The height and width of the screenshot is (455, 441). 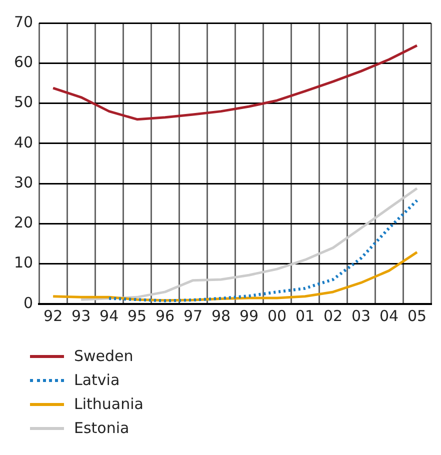 I want to click on x-tick-label: 96, so click(x=165, y=315).